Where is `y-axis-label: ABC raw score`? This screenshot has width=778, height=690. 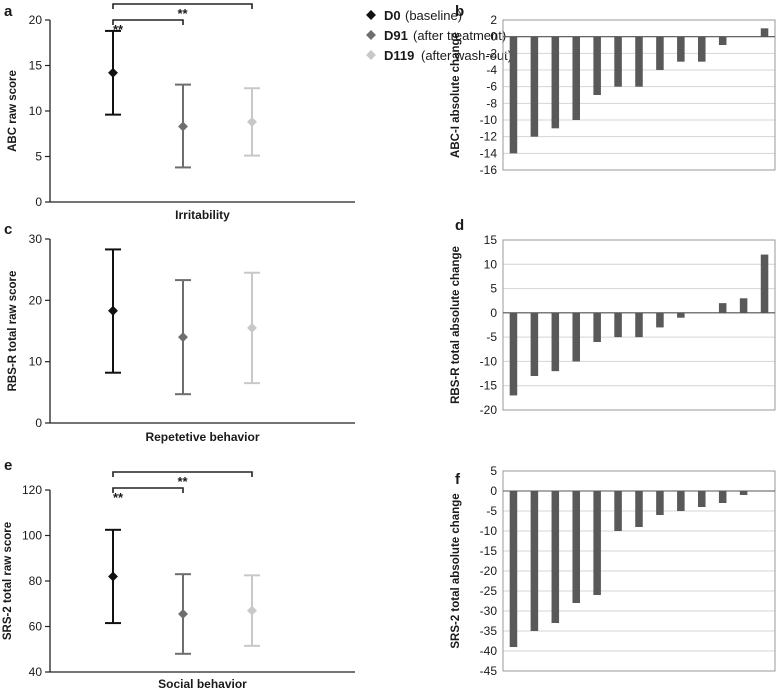 y-axis-label: ABC raw score is located at coordinates (13, 111).